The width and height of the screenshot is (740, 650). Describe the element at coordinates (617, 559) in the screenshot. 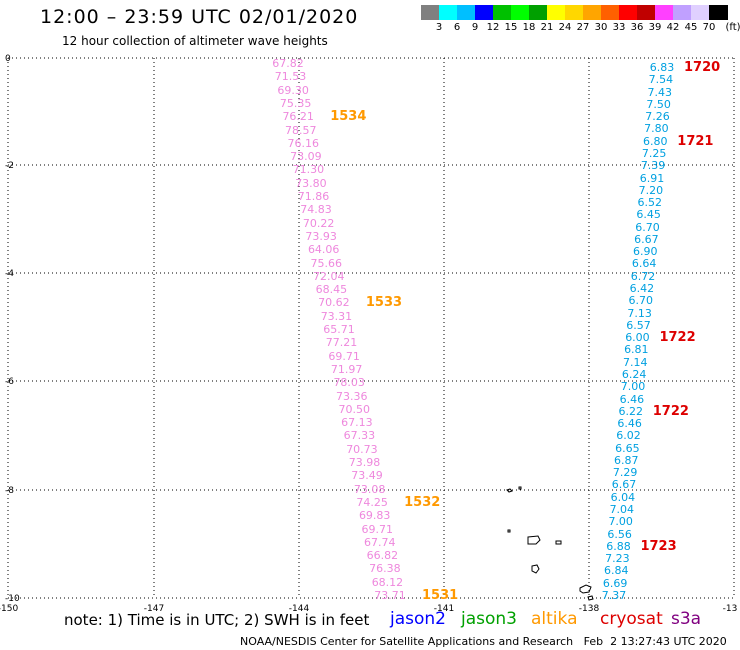

I see `wave-height-value: 7.23` at that location.